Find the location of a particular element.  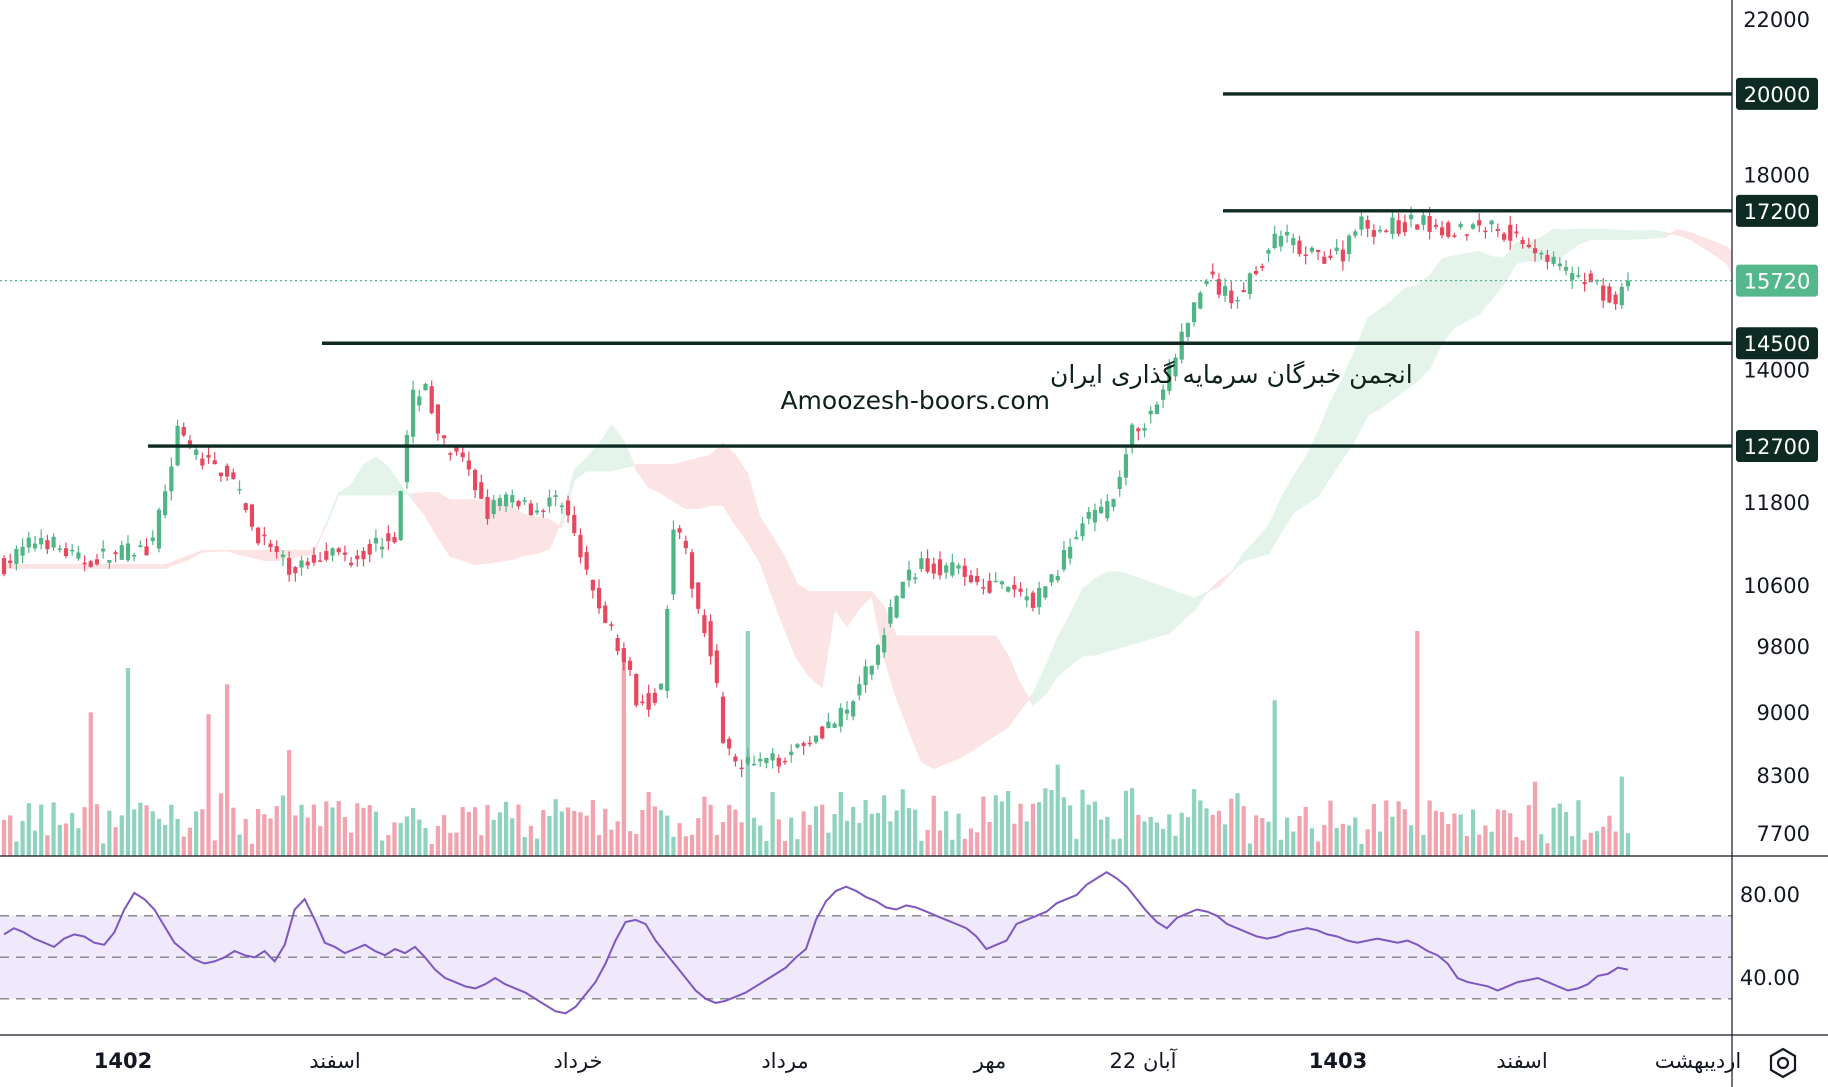

watermark-title: انجمن خبرگان سرمایه گذاری ایران is located at coordinates (1231, 374).